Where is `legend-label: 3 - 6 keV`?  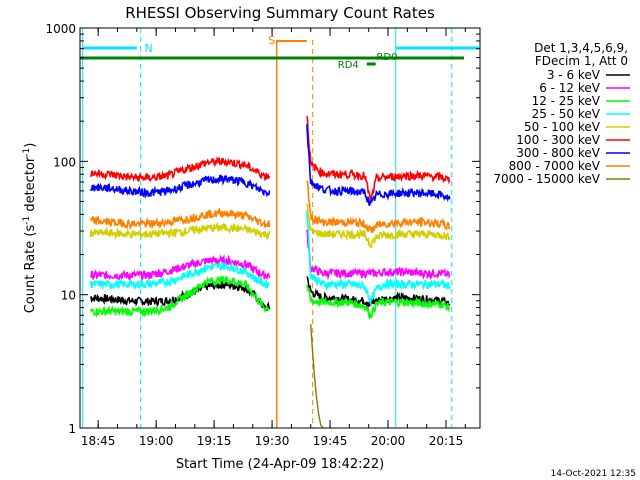
legend-label: 3 - 6 keV is located at coordinates (574, 75).